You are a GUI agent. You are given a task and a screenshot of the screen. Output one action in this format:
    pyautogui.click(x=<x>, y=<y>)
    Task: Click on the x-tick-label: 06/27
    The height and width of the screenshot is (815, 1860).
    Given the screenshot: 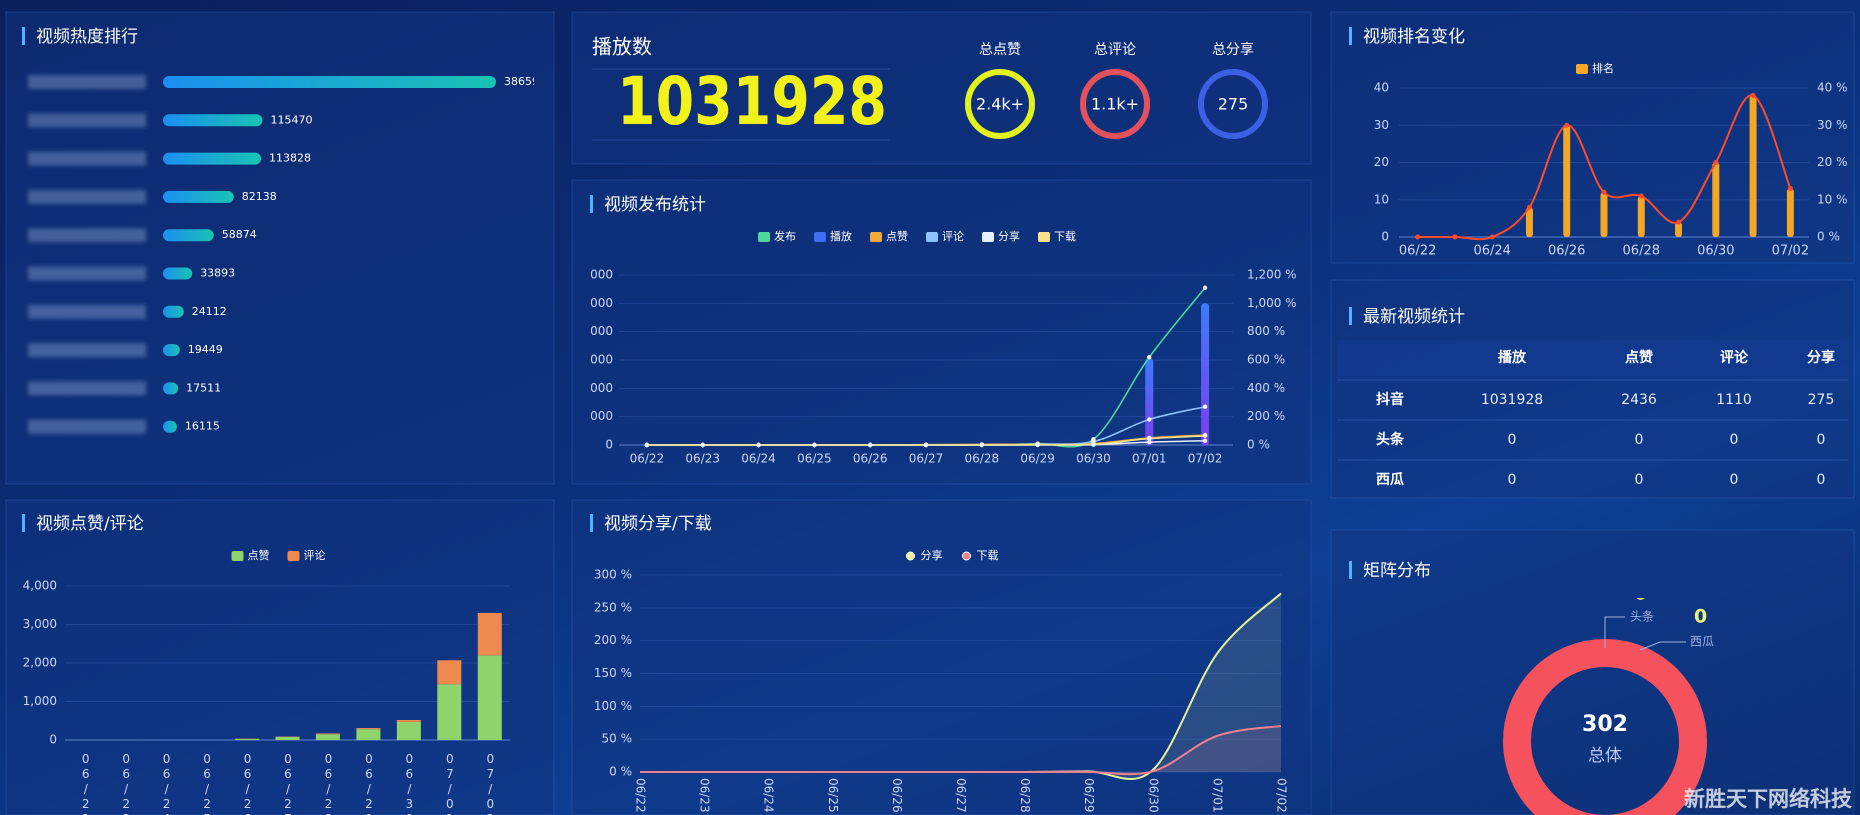 What is the action you would take?
    pyautogui.click(x=288, y=783)
    